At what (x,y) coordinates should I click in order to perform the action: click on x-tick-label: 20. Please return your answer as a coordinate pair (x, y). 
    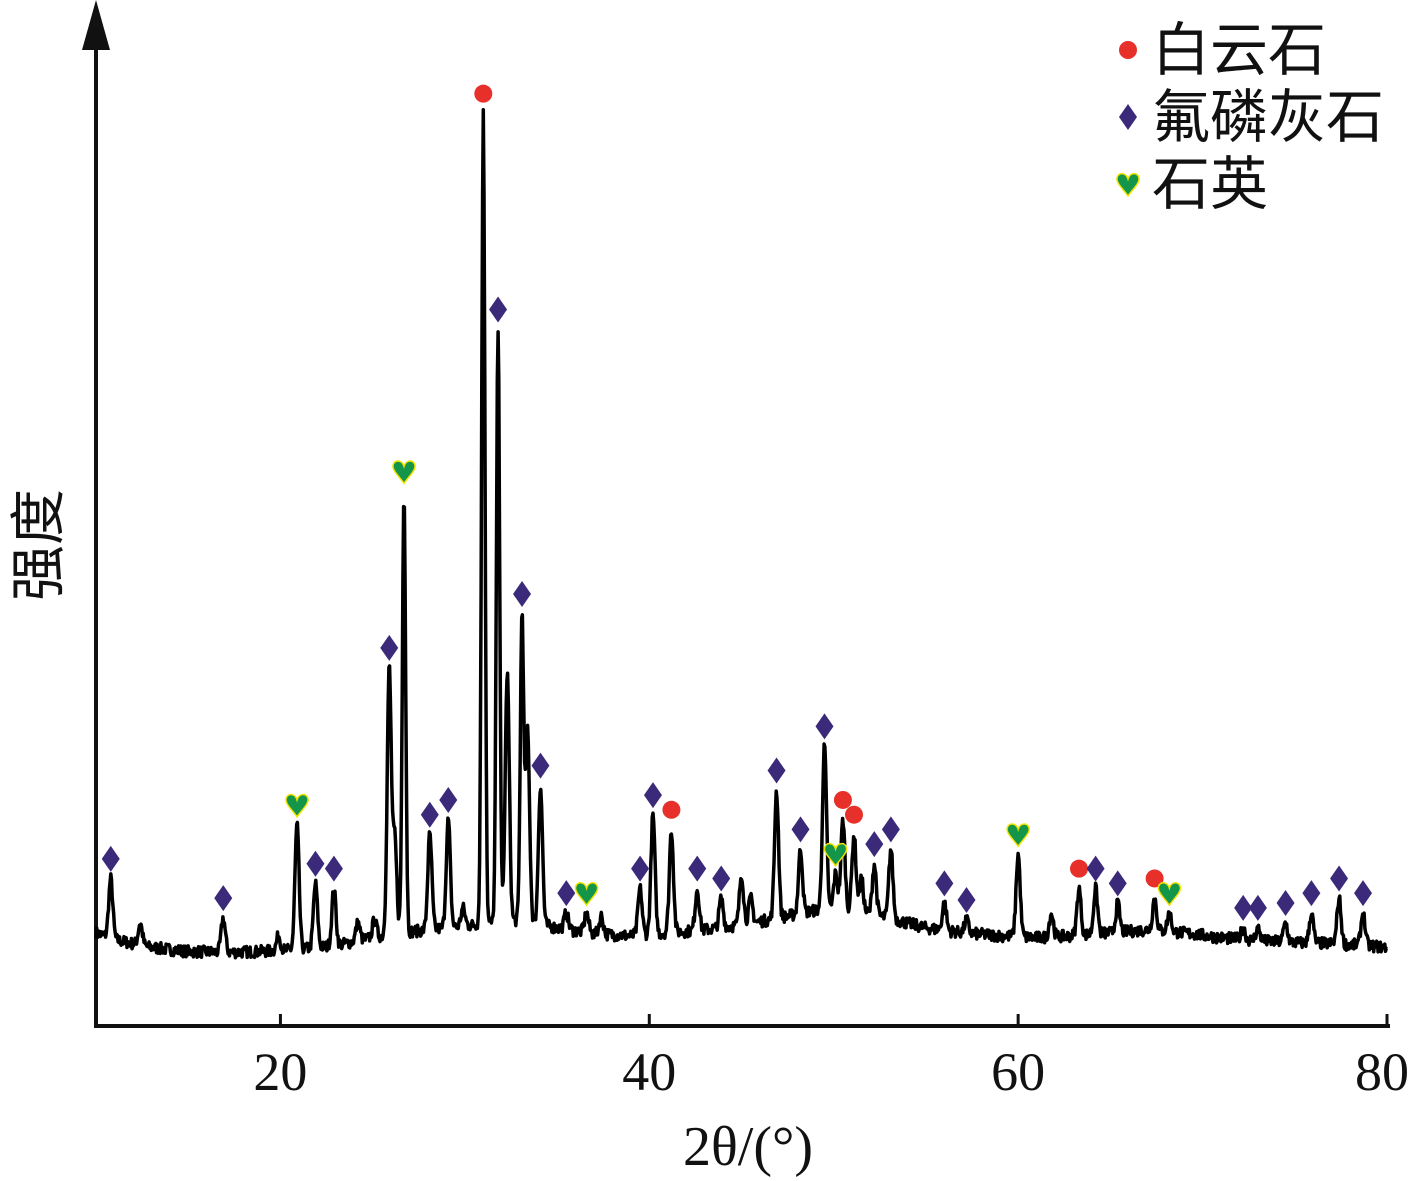
    Looking at the image, I should click on (280, 1072).